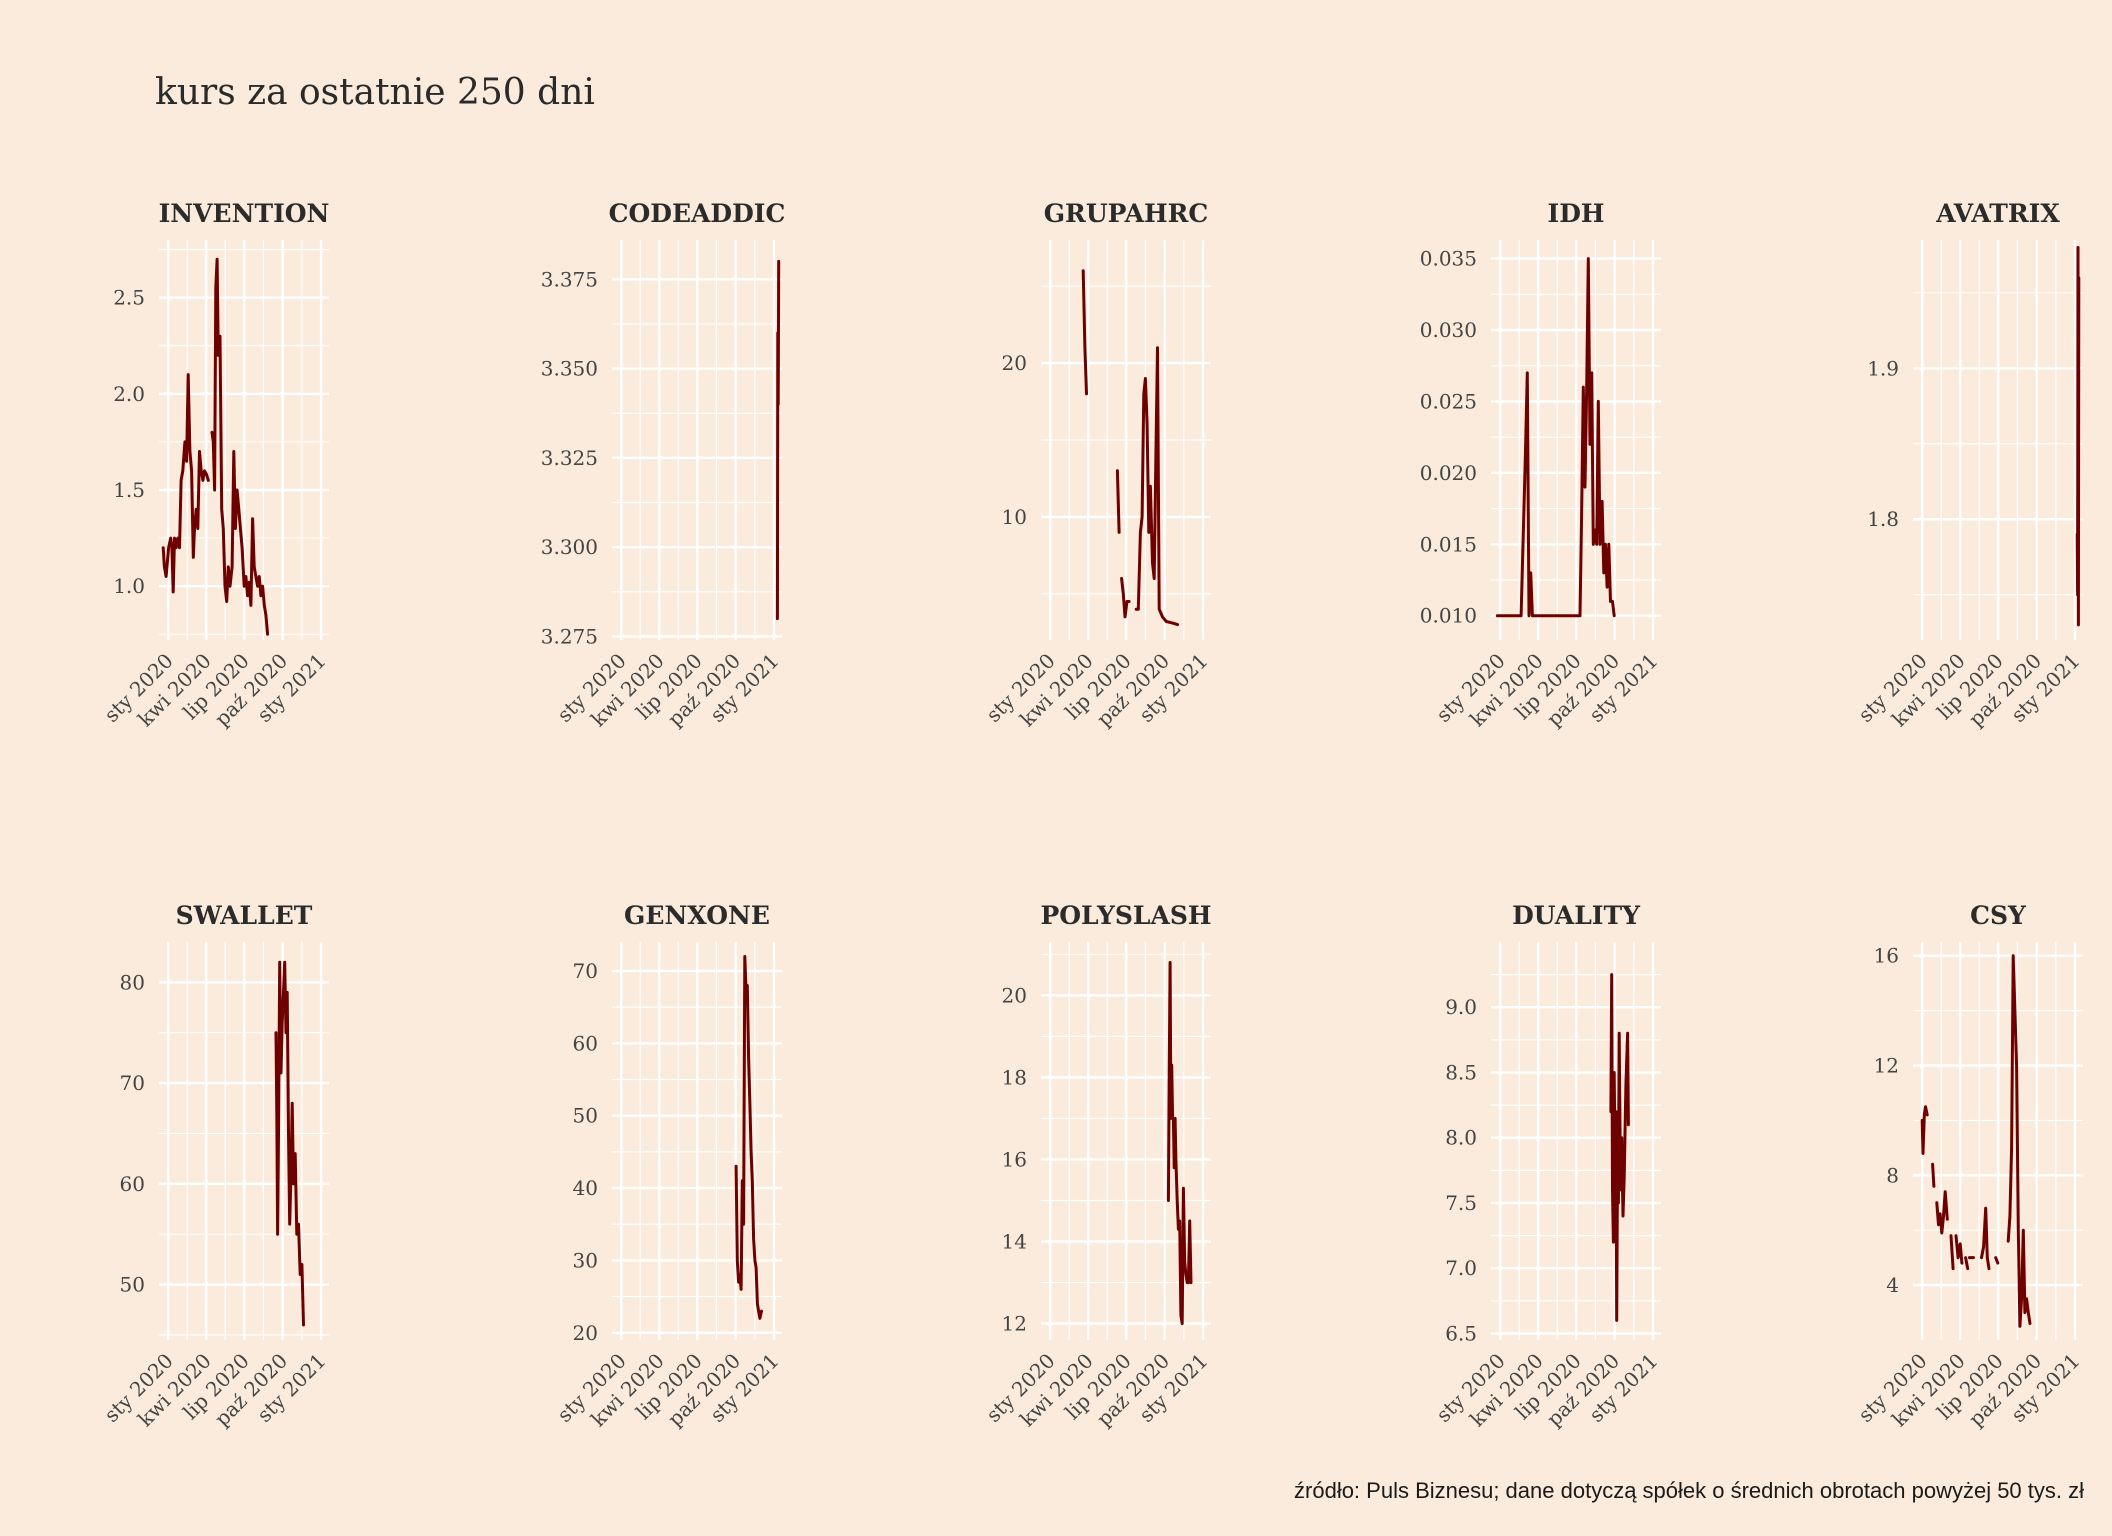  What do you see at coordinates (1448, 616) in the screenshot?
I see `y-tick-label: 0.010` at bounding box center [1448, 616].